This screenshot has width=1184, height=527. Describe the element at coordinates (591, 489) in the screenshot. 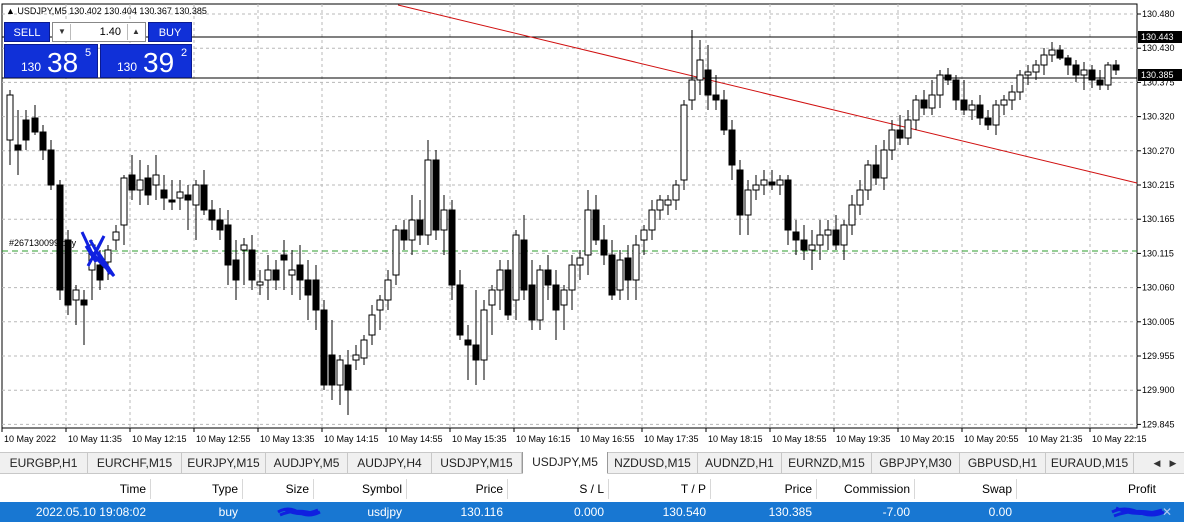

I see `header-sl: S / L` at that location.